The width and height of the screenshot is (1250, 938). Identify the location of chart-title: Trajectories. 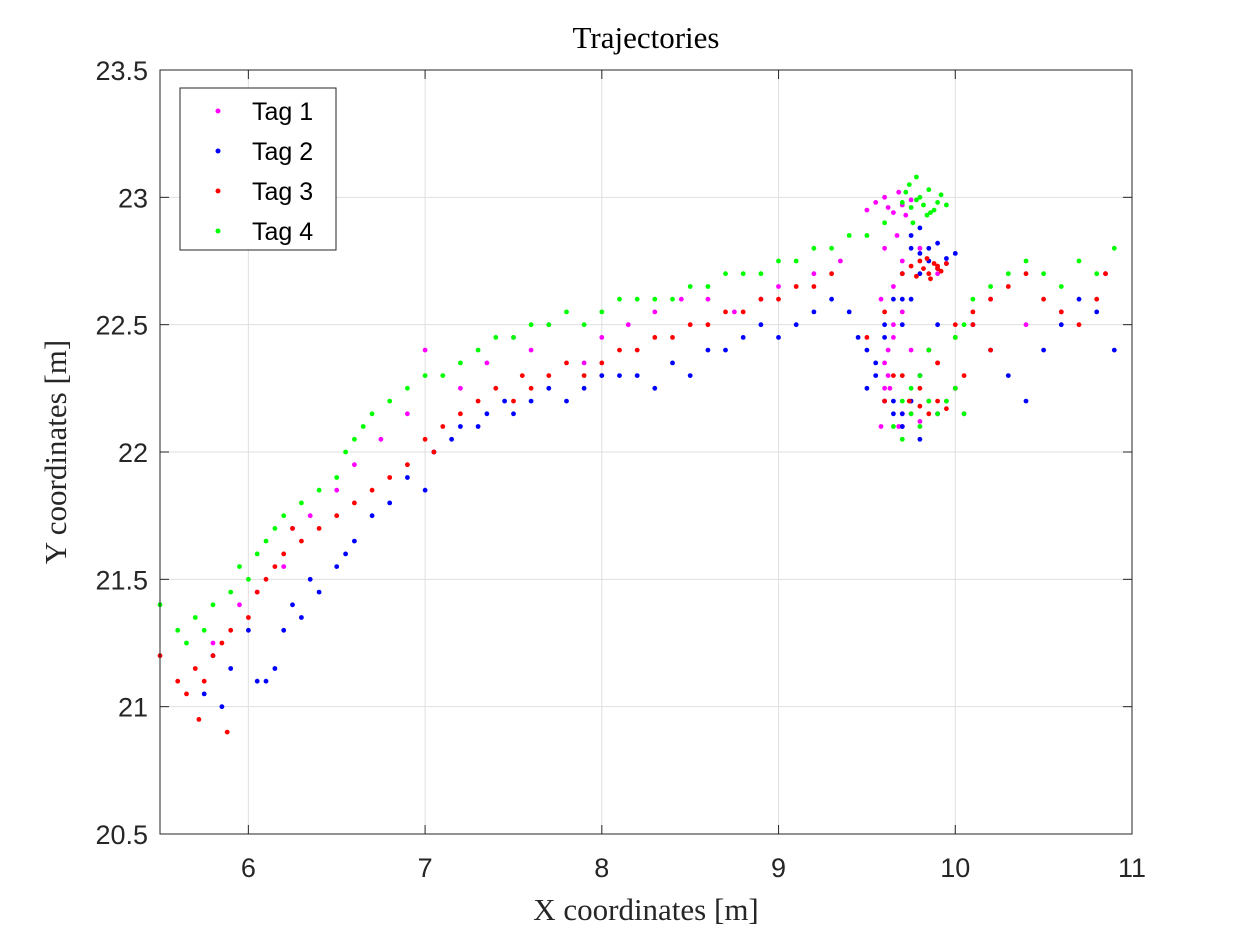
(646, 37).